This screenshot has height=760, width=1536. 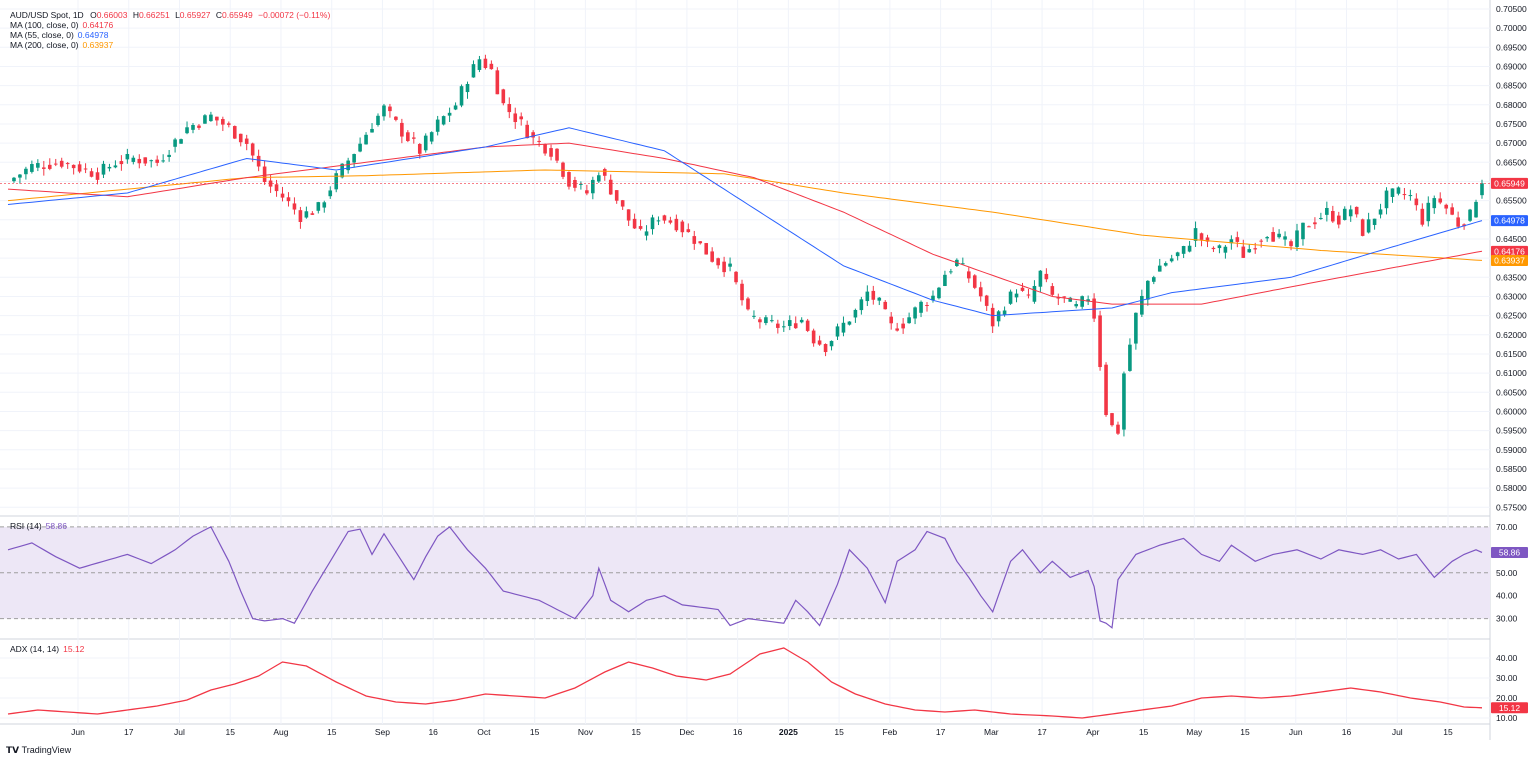 I want to click on legend-adx: ADX (14, 14) 15.12, so click(x=47, y=649).